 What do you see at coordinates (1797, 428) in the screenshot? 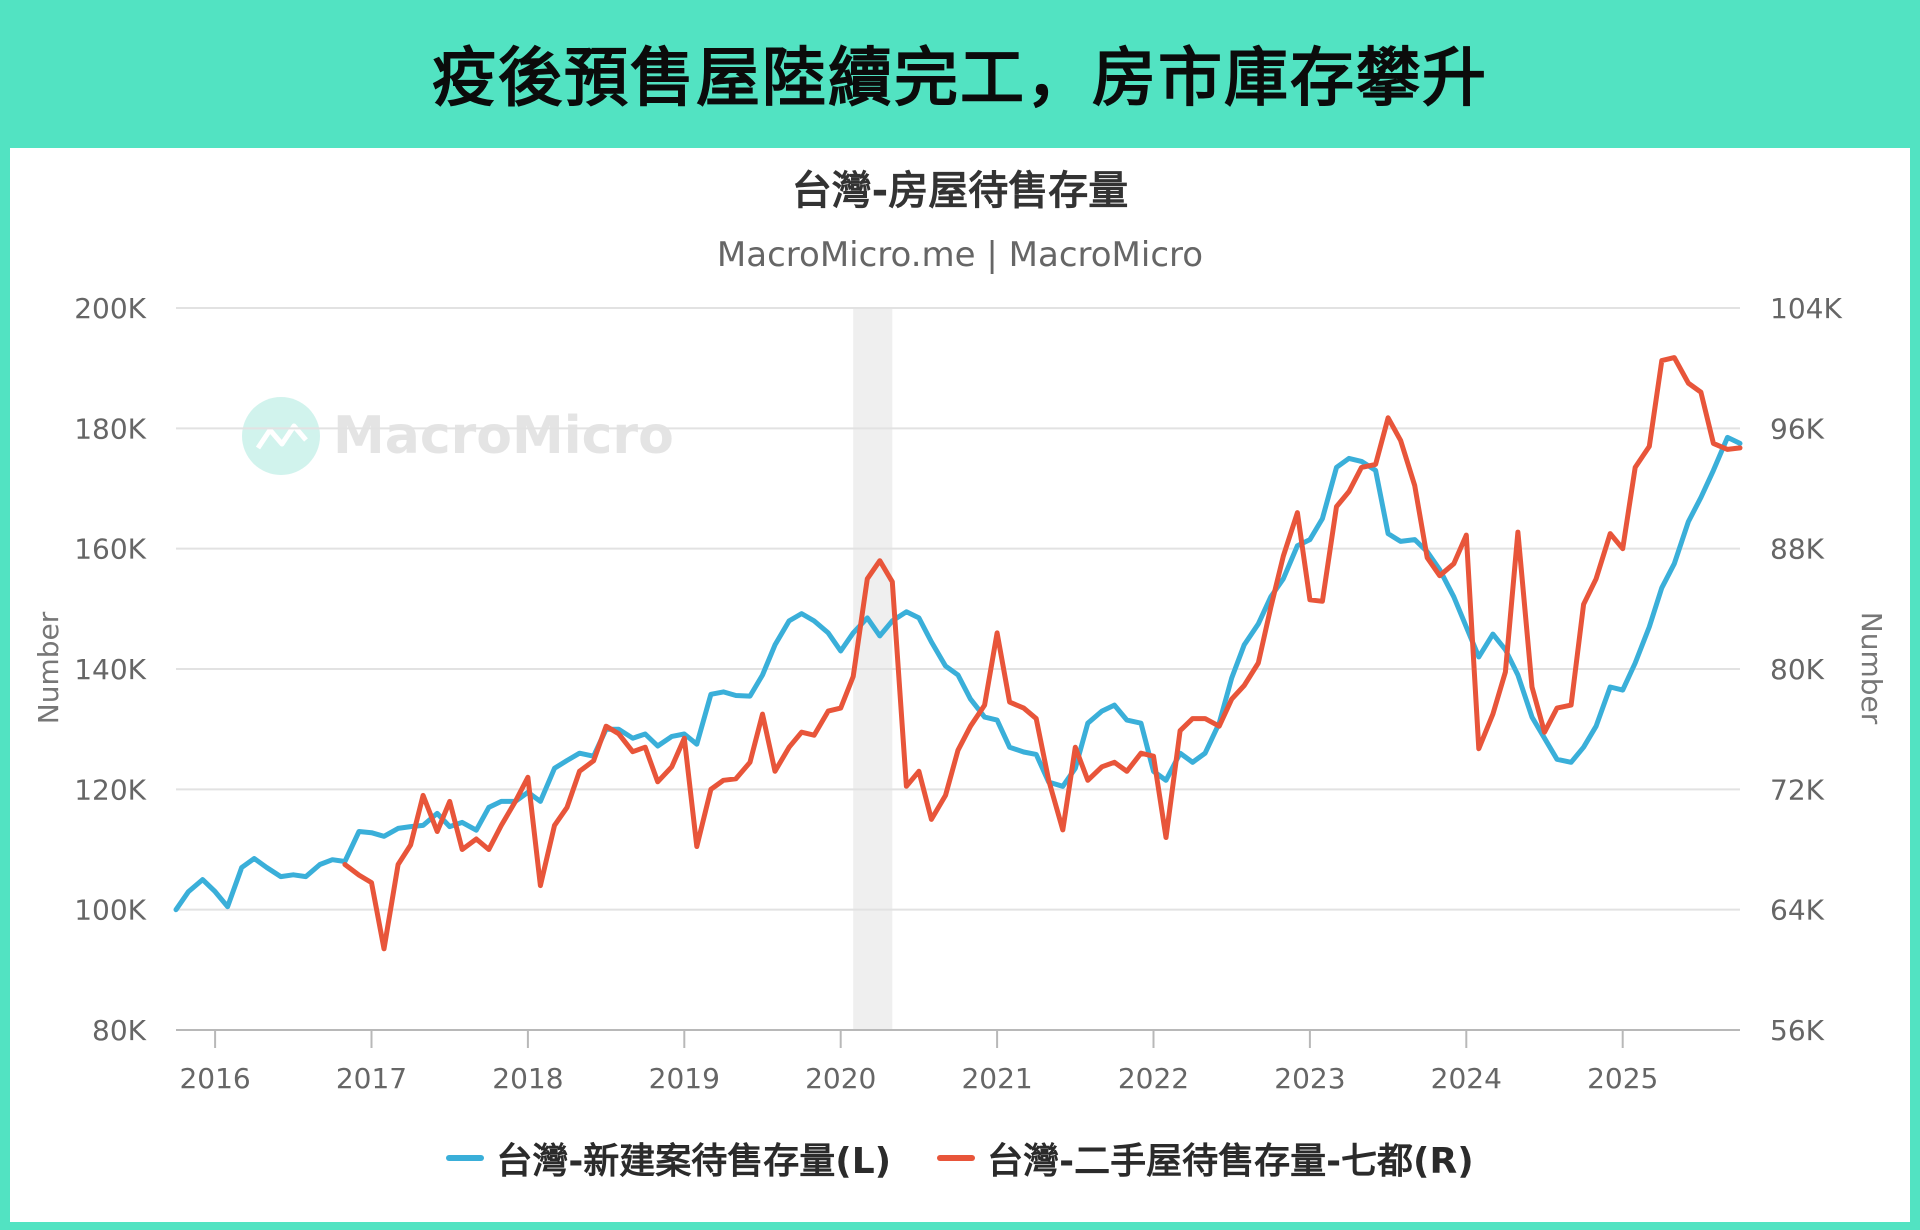
I see `right-tick-label: 96K` at bounding box center [1797, 428].